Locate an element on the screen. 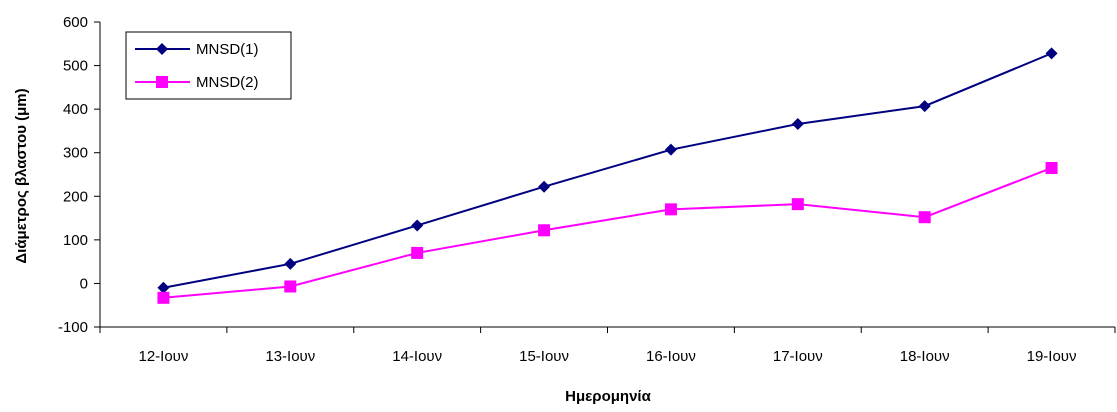 Image resolution: width=1117 pixels, height=412 pixels. x-tick-label: 13-Ιουν is located at coordinates (290, 356).